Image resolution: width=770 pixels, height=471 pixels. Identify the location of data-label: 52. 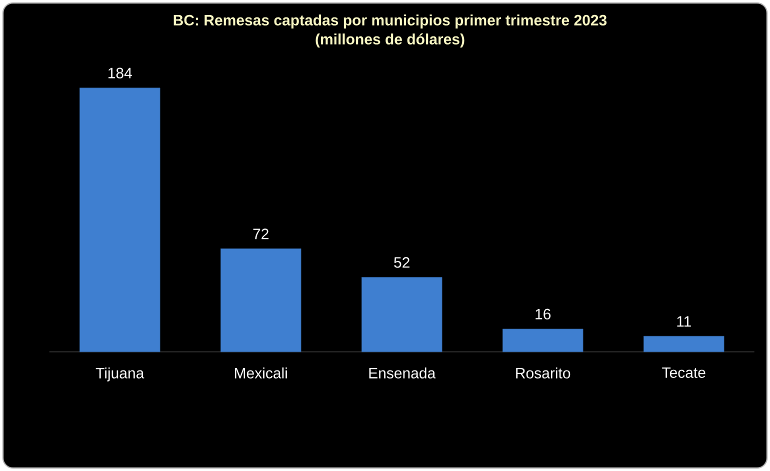
(402, 262).